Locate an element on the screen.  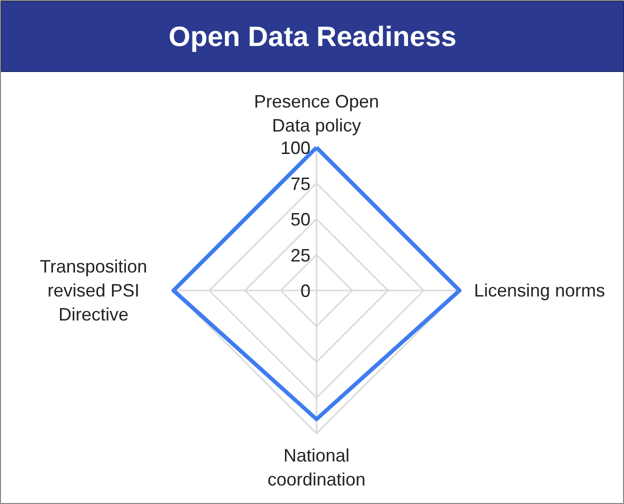
y-tick-label: 0 is located at coordinates (305, 291).